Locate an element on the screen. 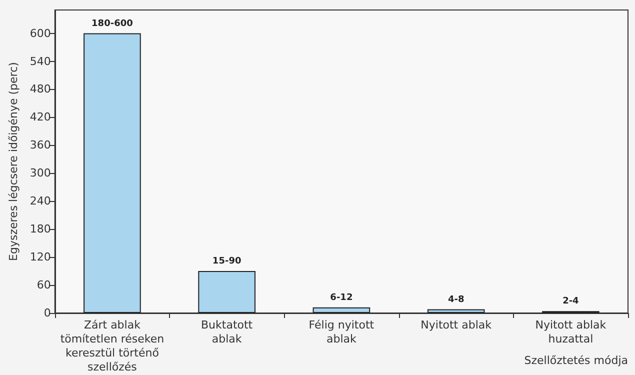 The height and width of the screenshot is (375, 635). x-axis-title: Szellőztetés módja is located at coordinates (576, 360).